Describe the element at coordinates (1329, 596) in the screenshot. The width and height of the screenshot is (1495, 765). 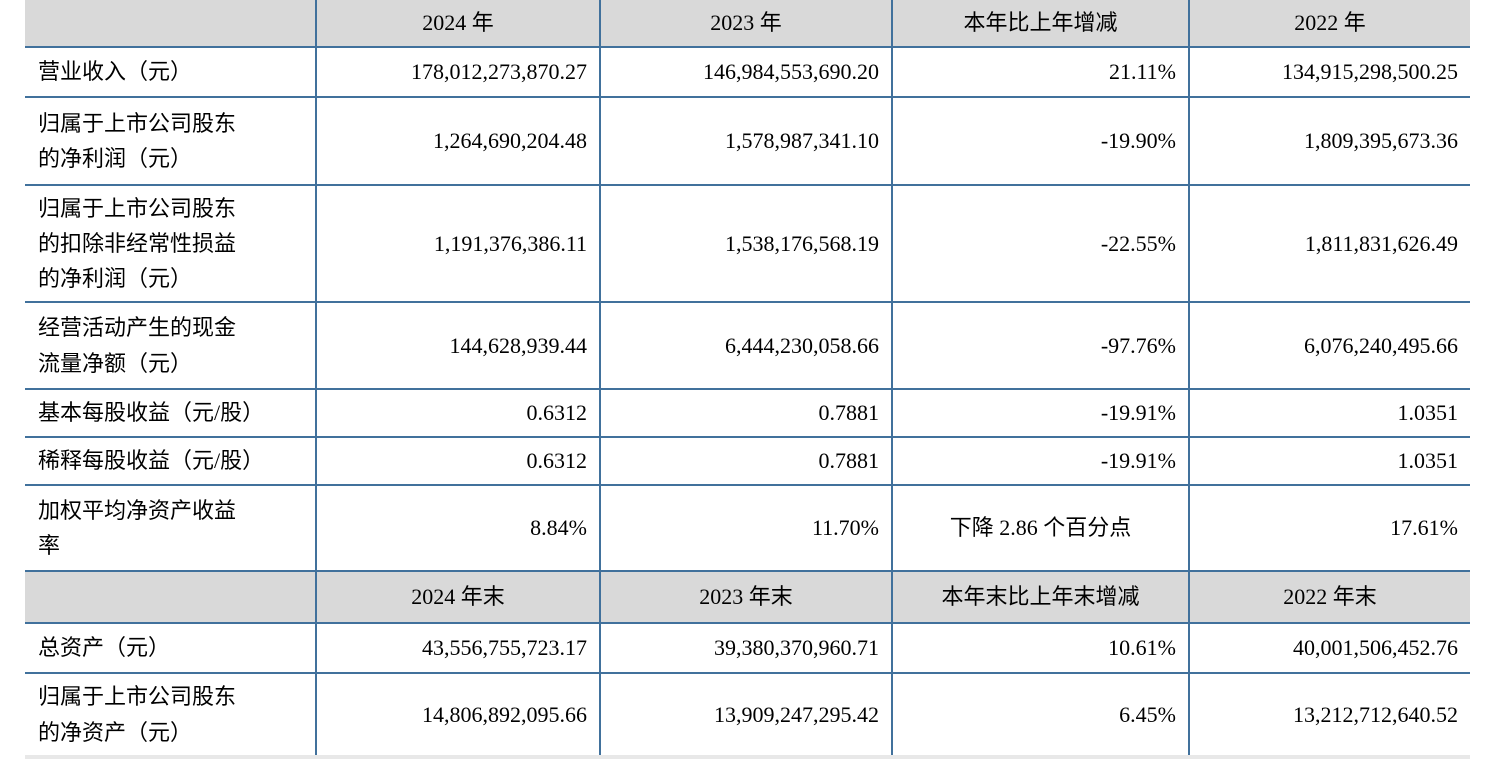
I see `header-2022-end: 2022 年末` at that location.